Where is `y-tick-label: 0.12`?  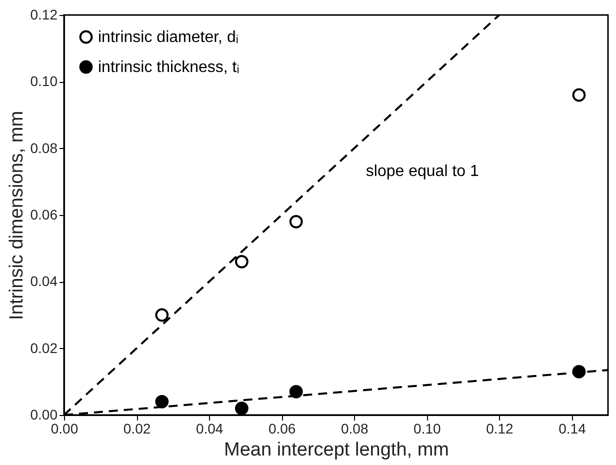 y-tick-label: 0.12 is located at coordinates (44, 14).